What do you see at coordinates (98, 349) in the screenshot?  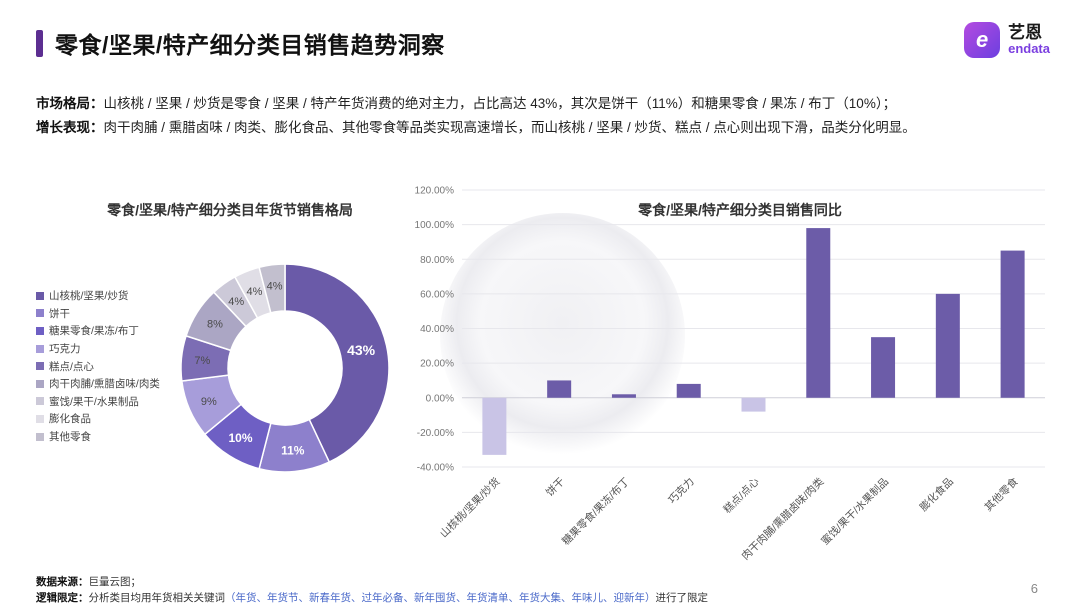 I see `legend-item: 巧克力` at bounding box center [98, 349].